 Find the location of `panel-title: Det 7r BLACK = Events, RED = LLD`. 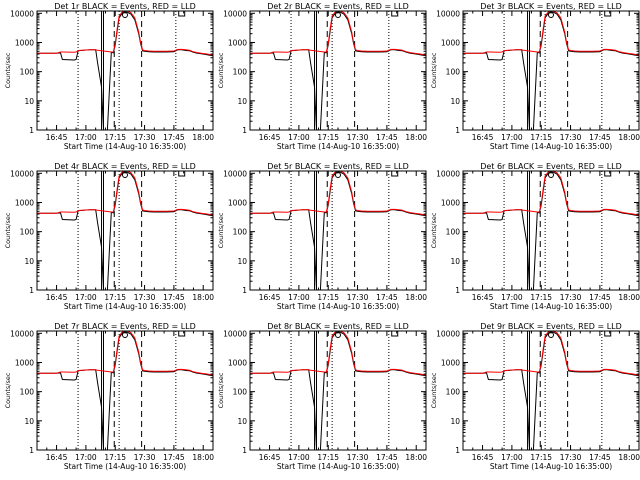

panel-title: Det 7r BLACK = Events, RED = LLD is located at coordinates (125, 326).